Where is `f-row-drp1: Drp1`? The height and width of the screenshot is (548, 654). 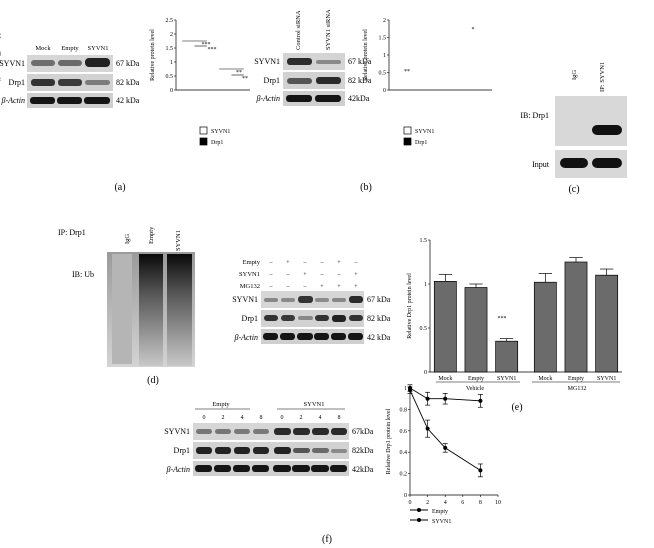
f-row-drp1: Drp1 is located at coordinates (182, 450).